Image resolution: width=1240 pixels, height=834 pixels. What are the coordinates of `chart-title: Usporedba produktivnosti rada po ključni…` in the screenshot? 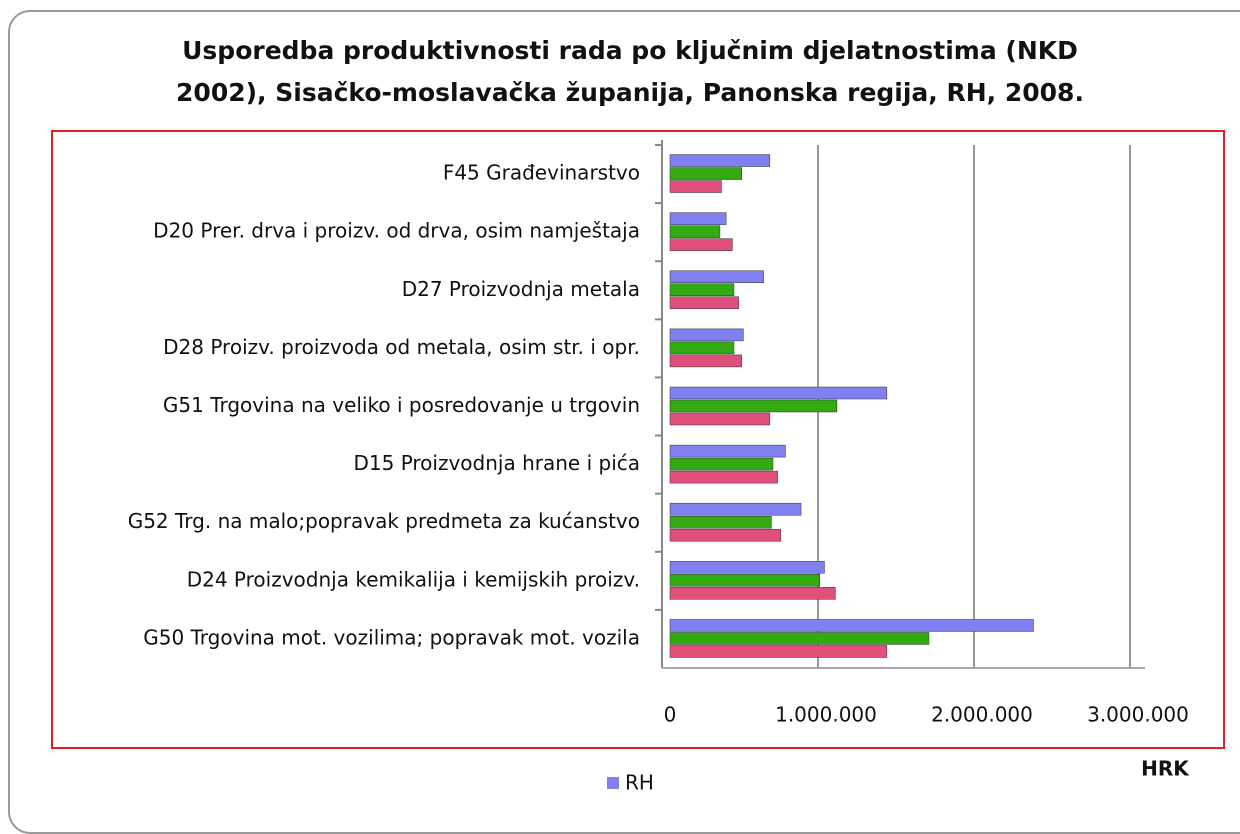 It's located at (630, 71).